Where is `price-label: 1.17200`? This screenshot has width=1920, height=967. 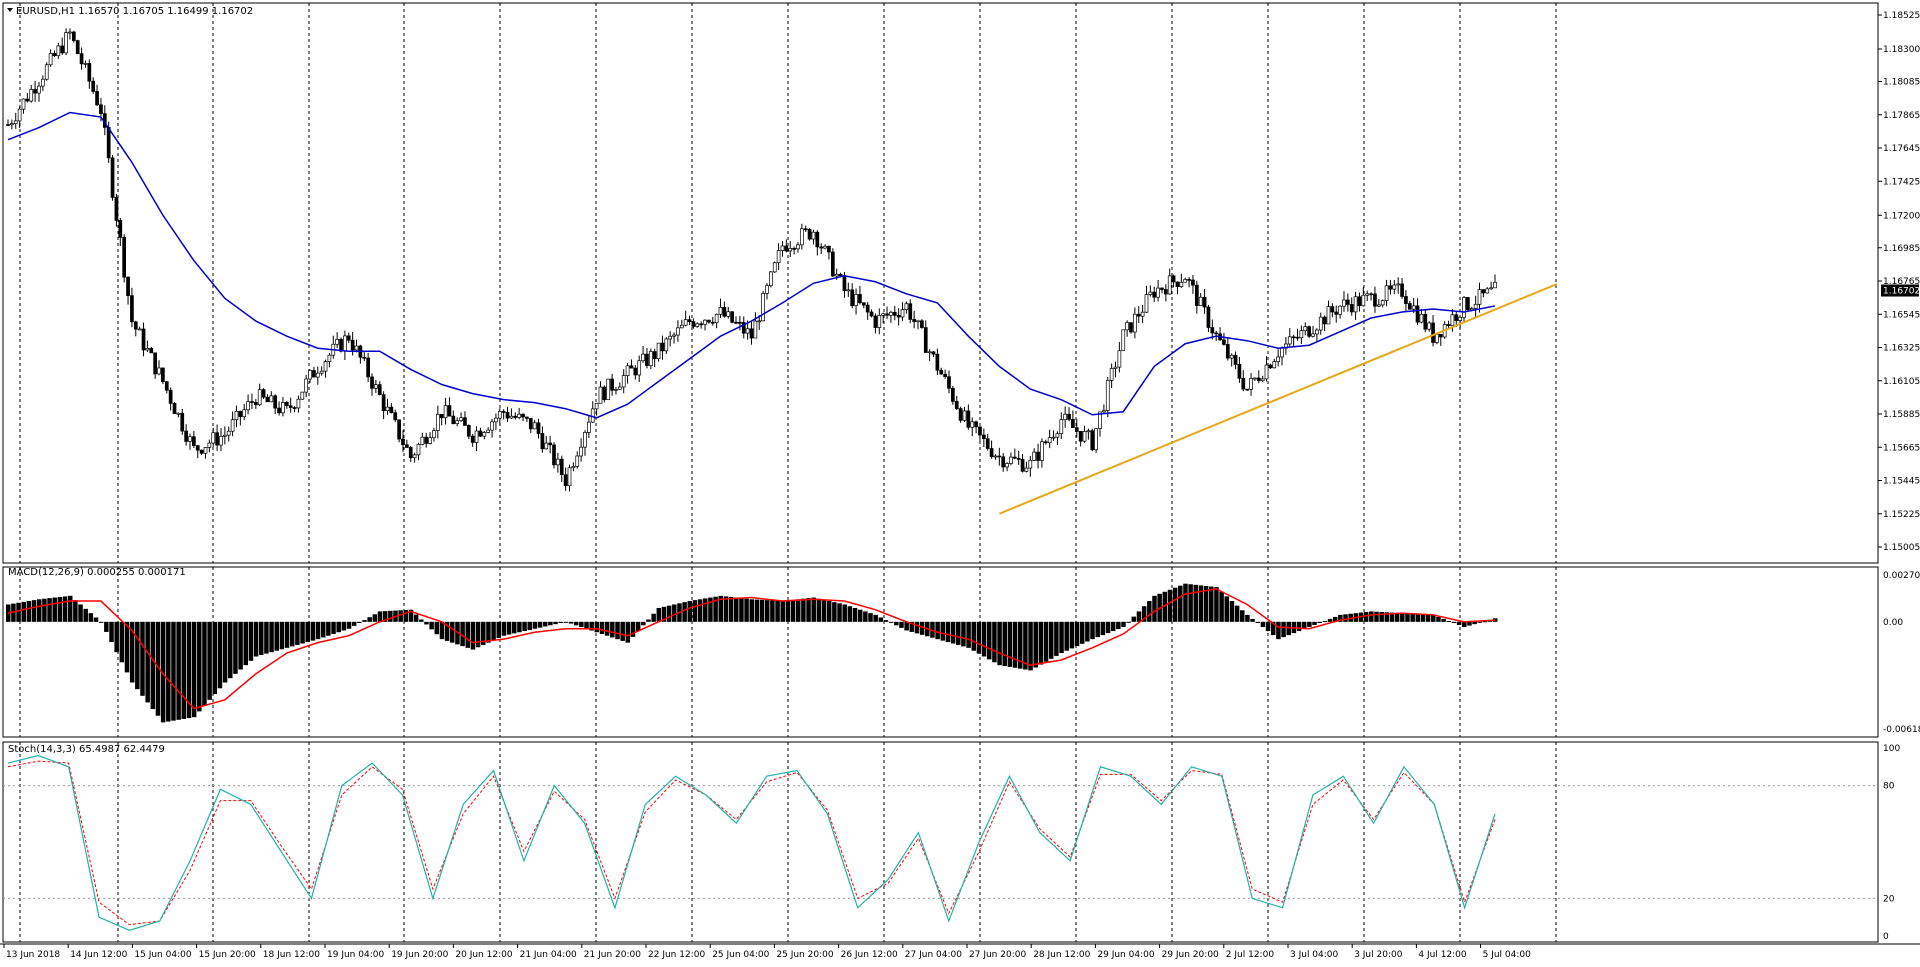
price-label: 1.17200 is located at coordinates (1901, 216).